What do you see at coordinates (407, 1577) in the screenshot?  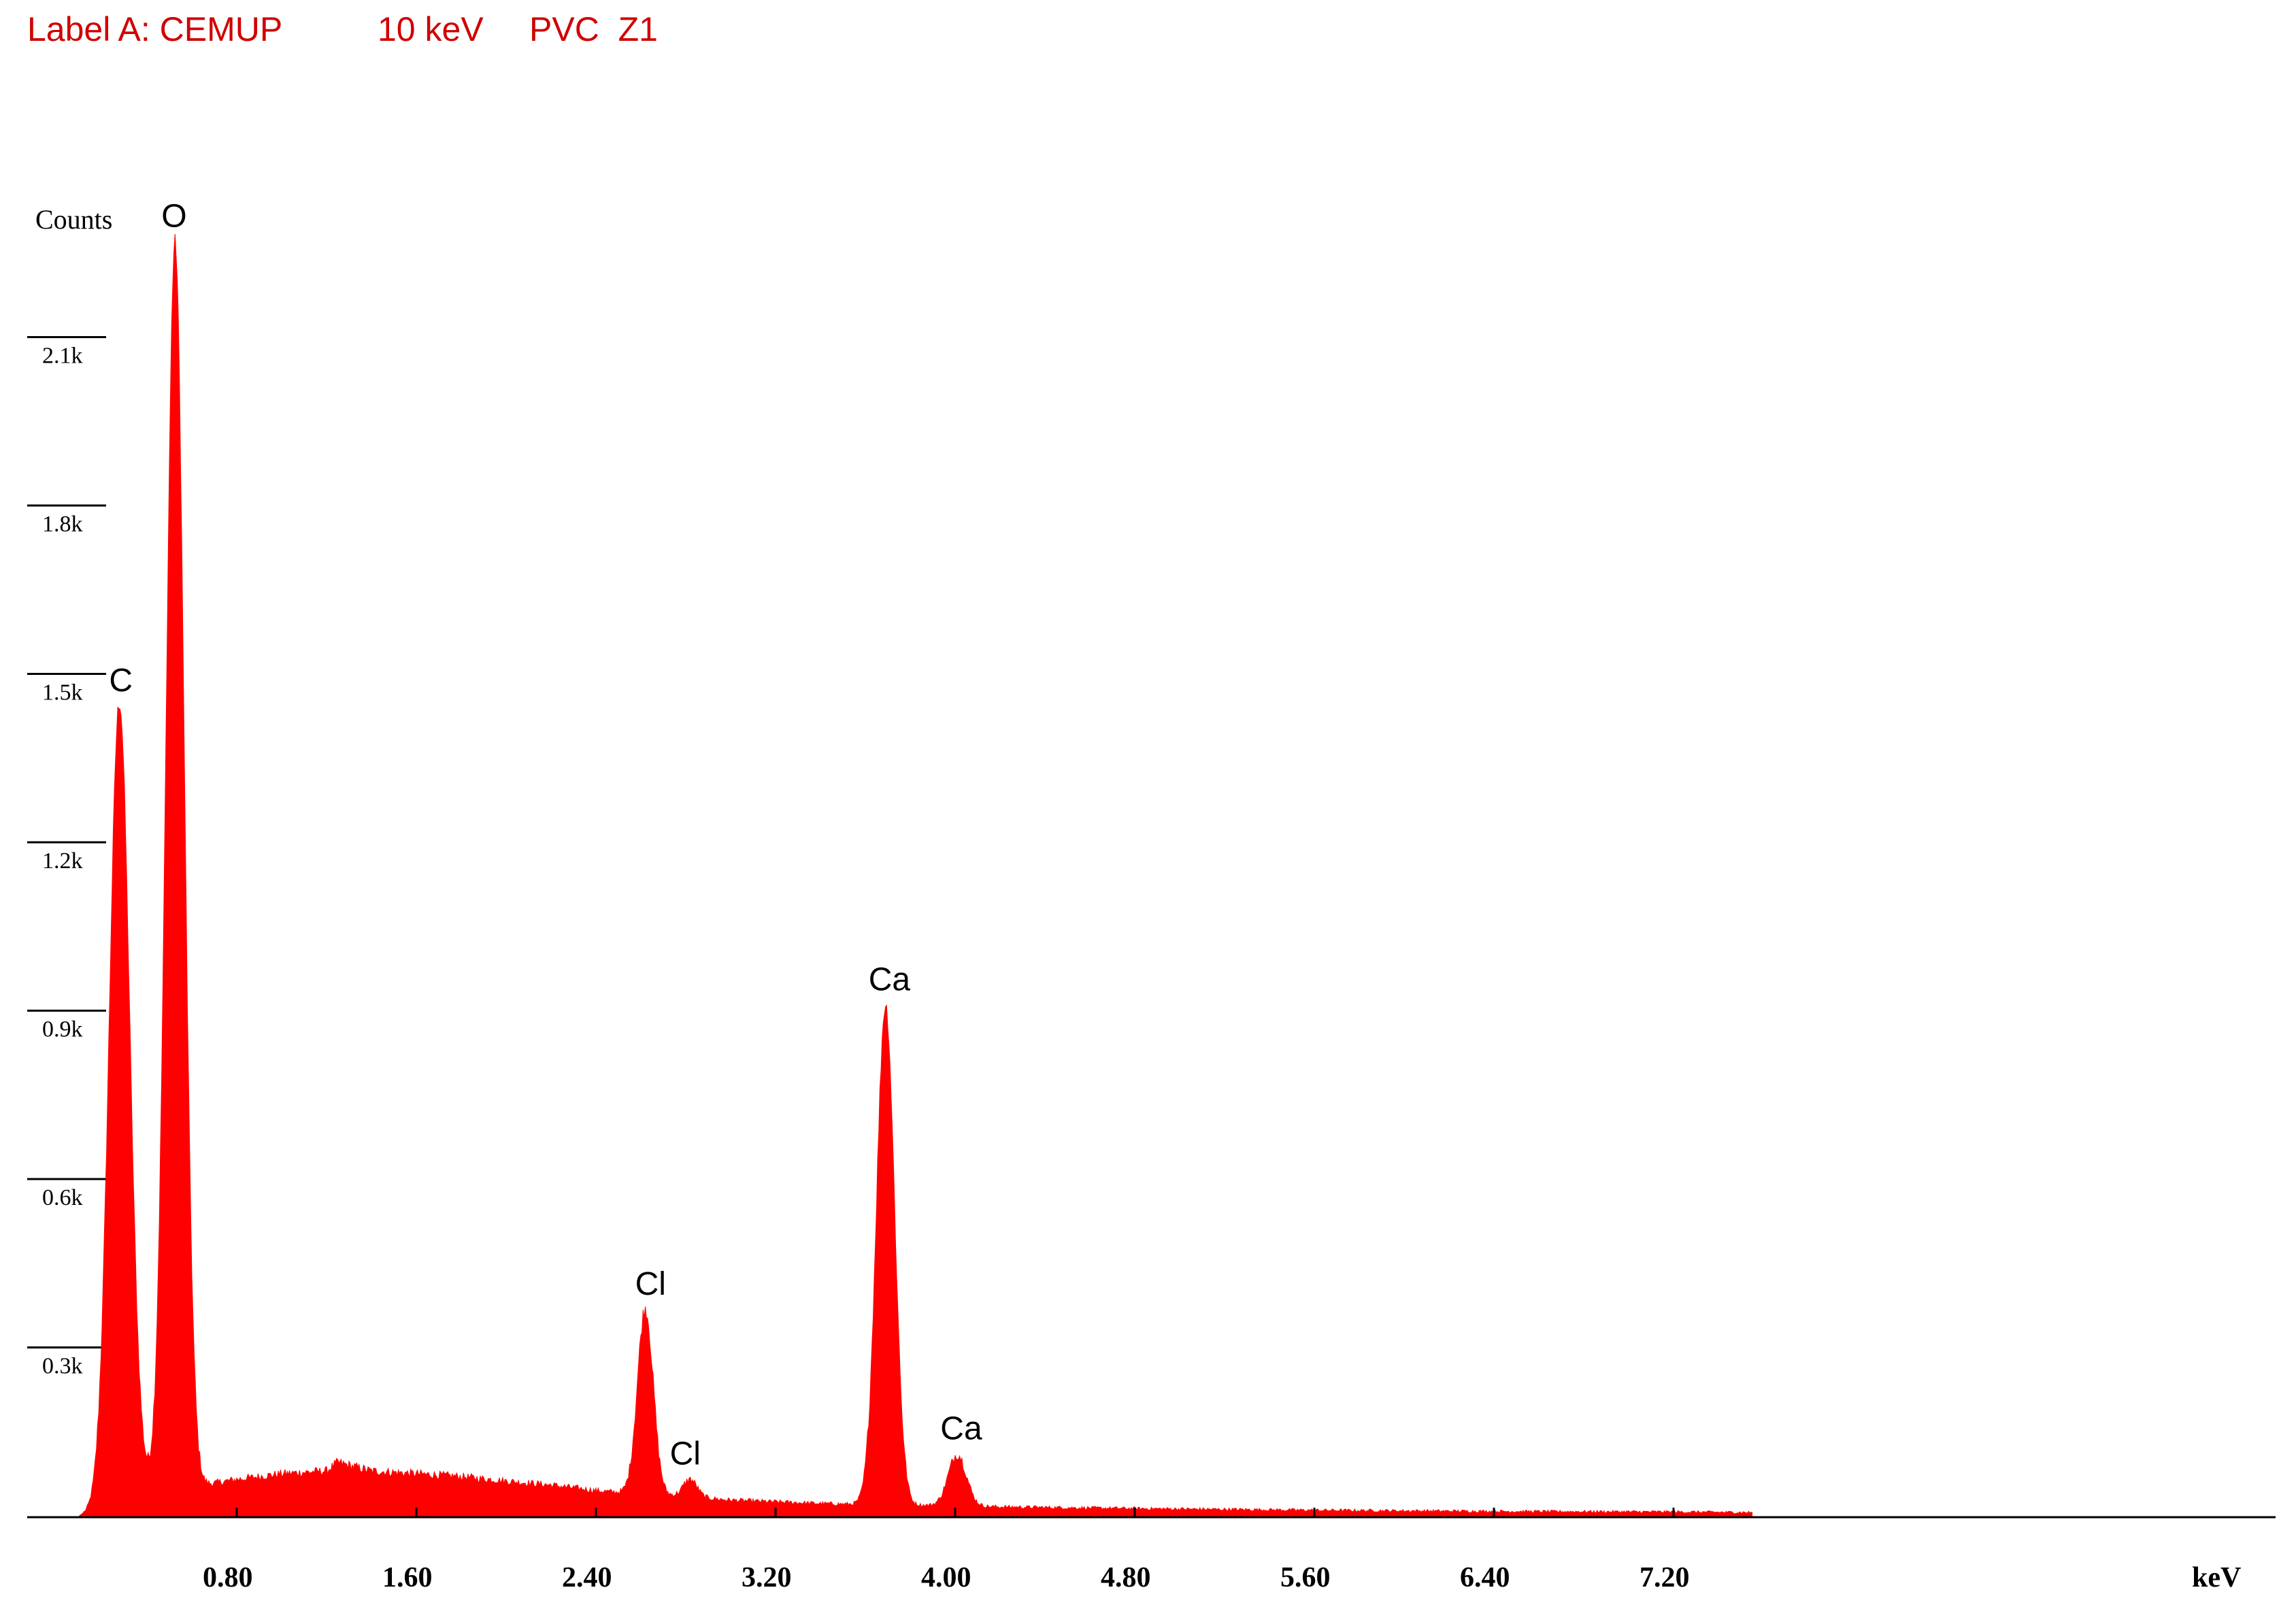 I see `x-tick-label: 1.60` at bounding box center [407, 1577].